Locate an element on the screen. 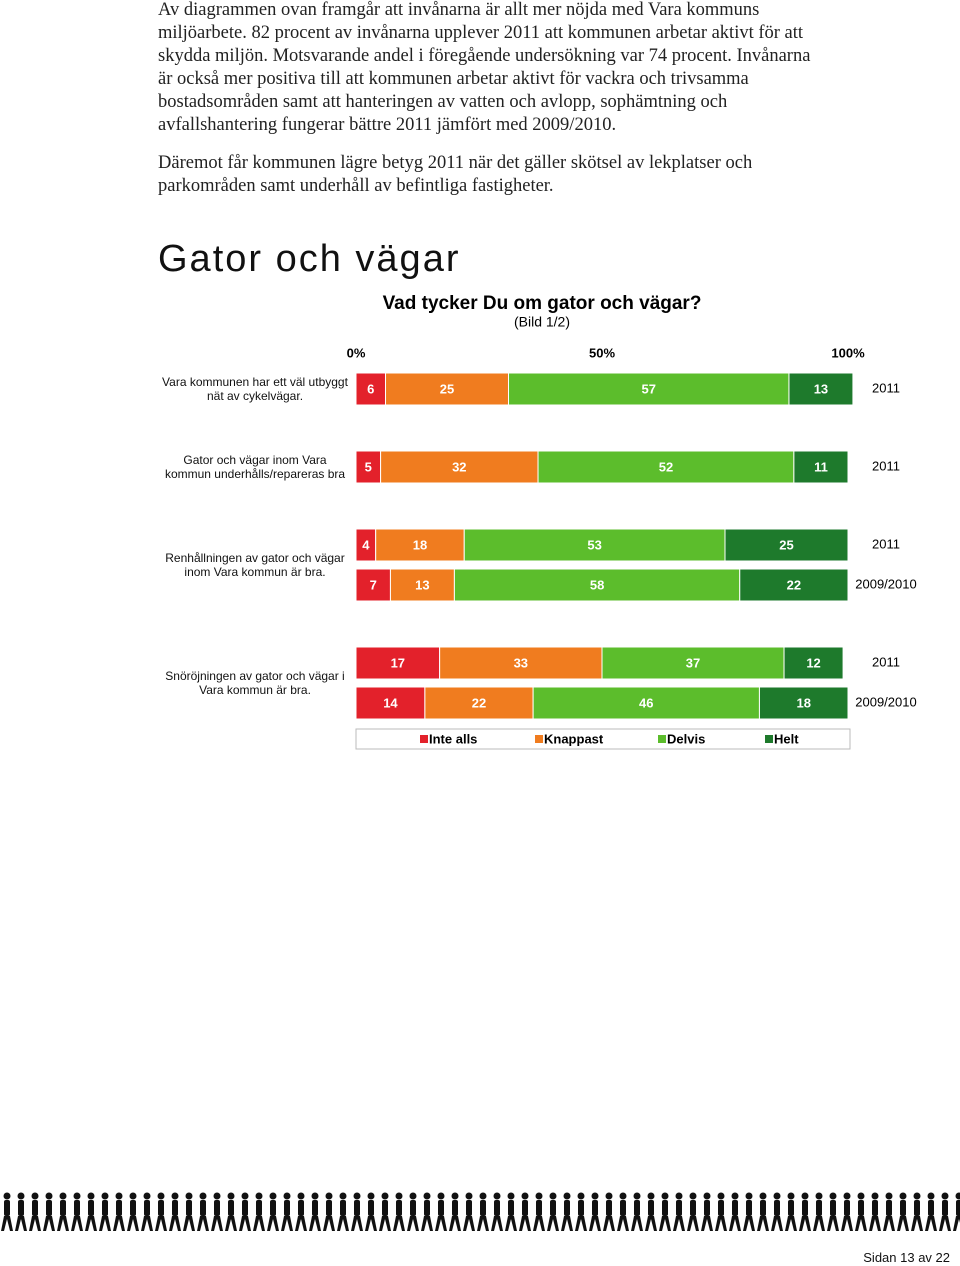  chart-subtitle: (Bild 1/2) is located at coordinates (542, 322).